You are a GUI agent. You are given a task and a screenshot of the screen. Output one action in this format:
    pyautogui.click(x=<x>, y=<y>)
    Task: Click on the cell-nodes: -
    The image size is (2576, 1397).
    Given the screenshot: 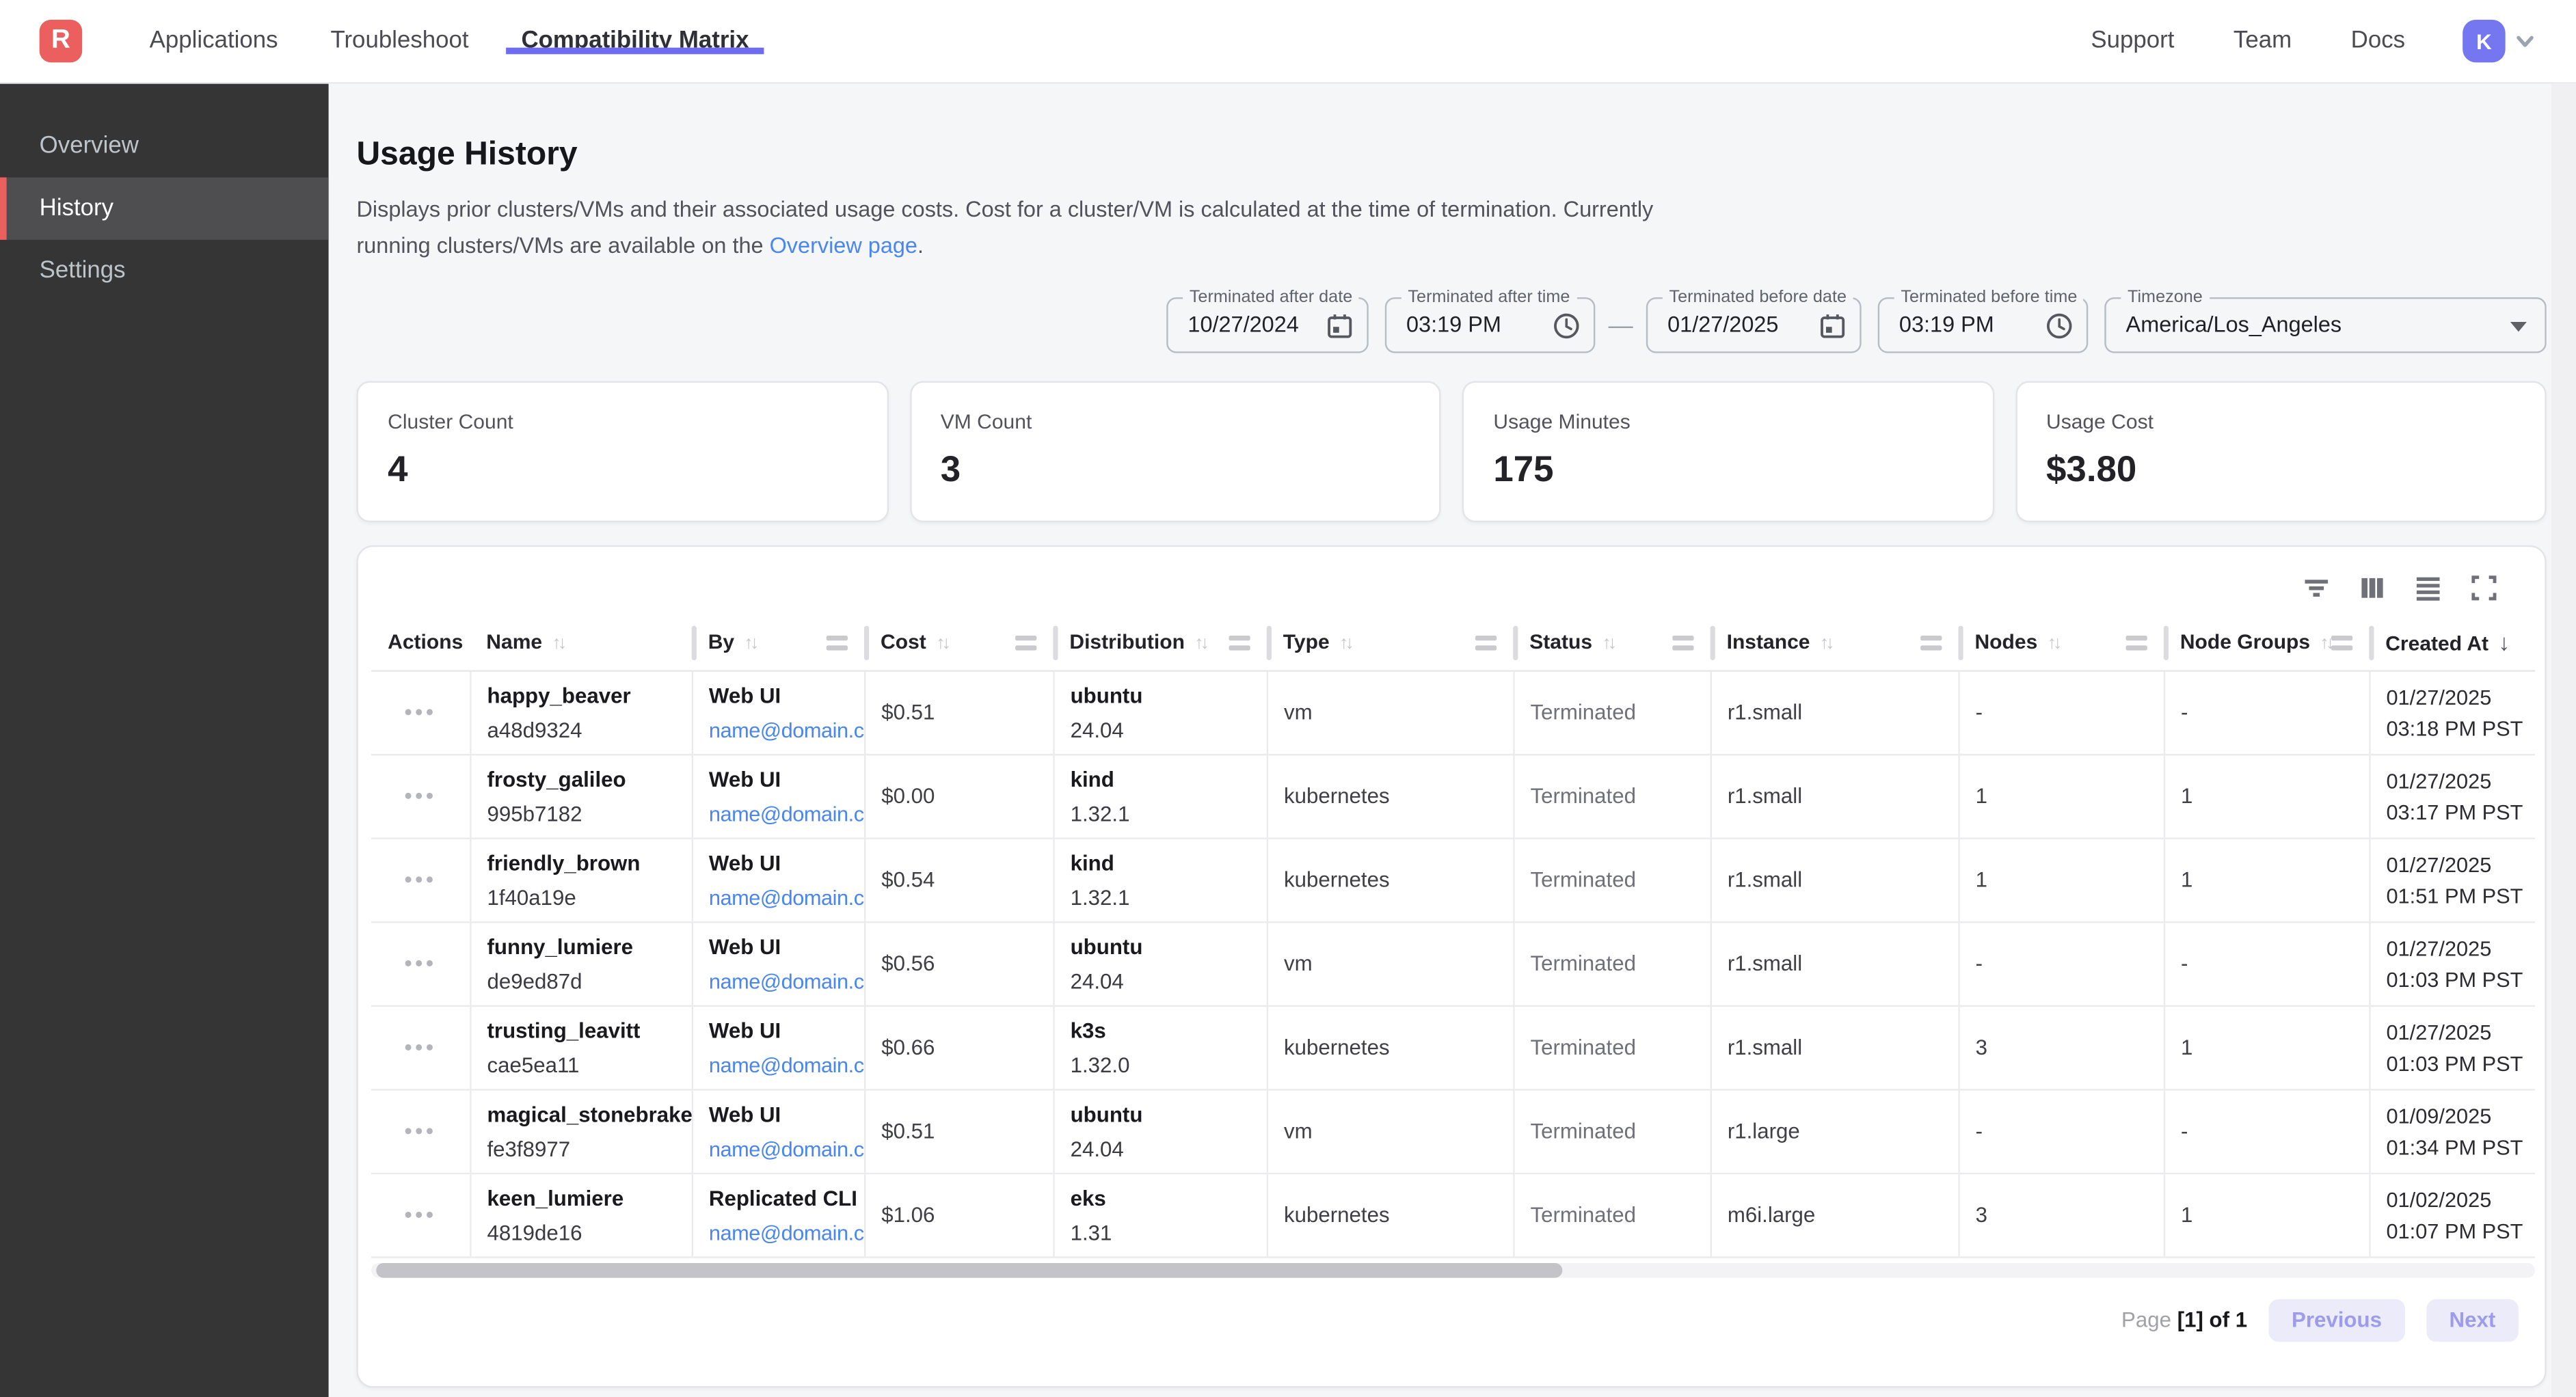 What is the action you would take?
    pyautogui.click(x=2060, y=963)
    